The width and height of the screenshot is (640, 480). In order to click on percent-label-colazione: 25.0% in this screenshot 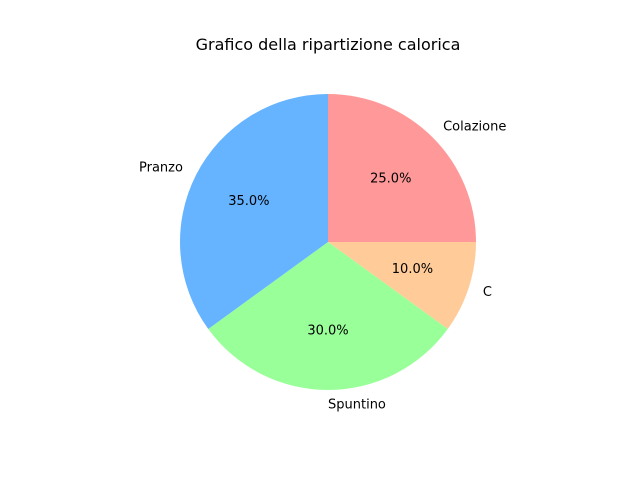, I will do `click(390, 179)`.